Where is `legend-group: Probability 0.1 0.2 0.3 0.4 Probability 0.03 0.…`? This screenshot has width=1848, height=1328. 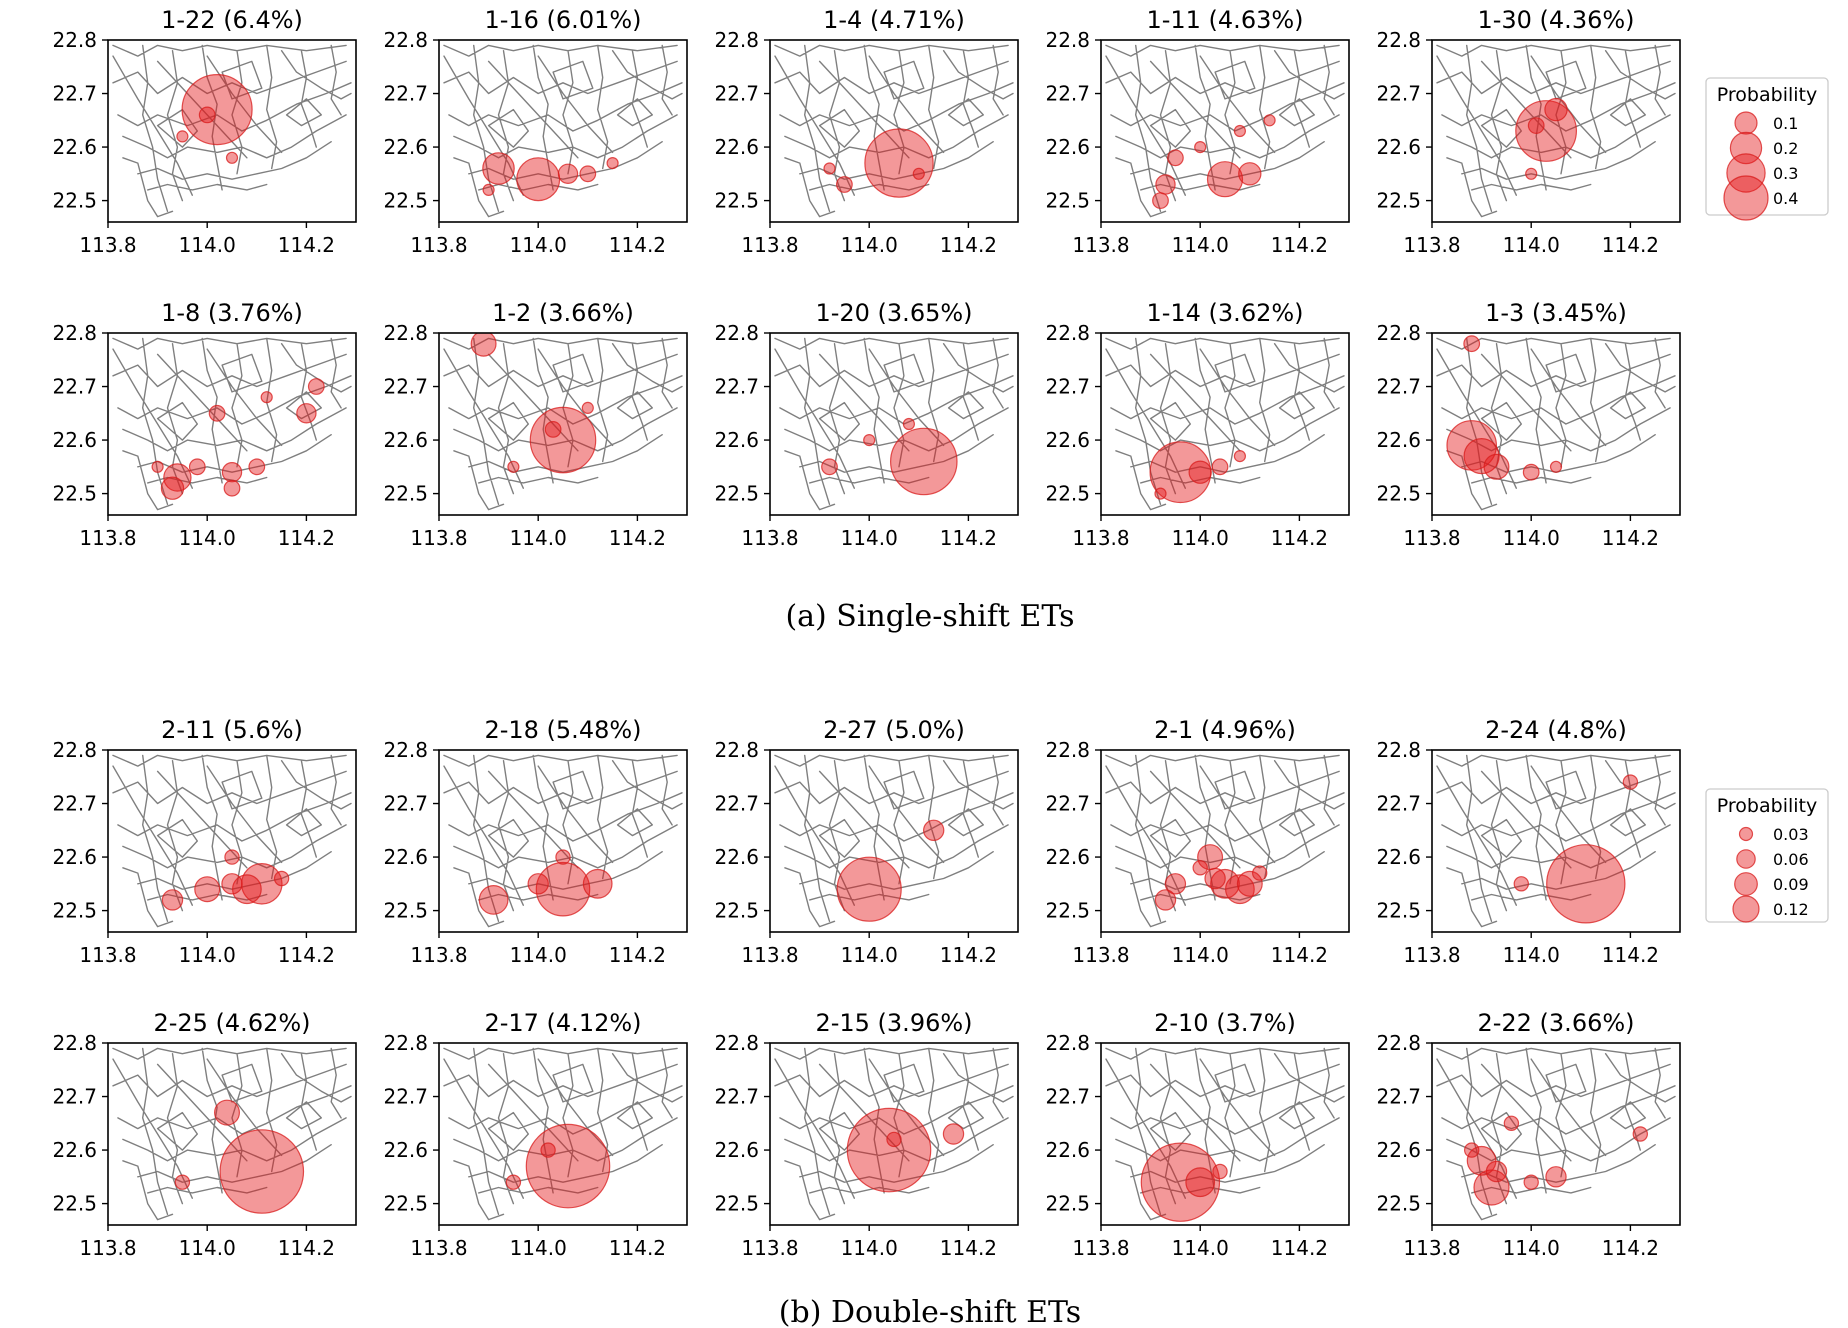
legend-group: Probability 0.1 0.2 0.3 0.4 Probability 0.03 0.… is located at coordinates (1767, 500).